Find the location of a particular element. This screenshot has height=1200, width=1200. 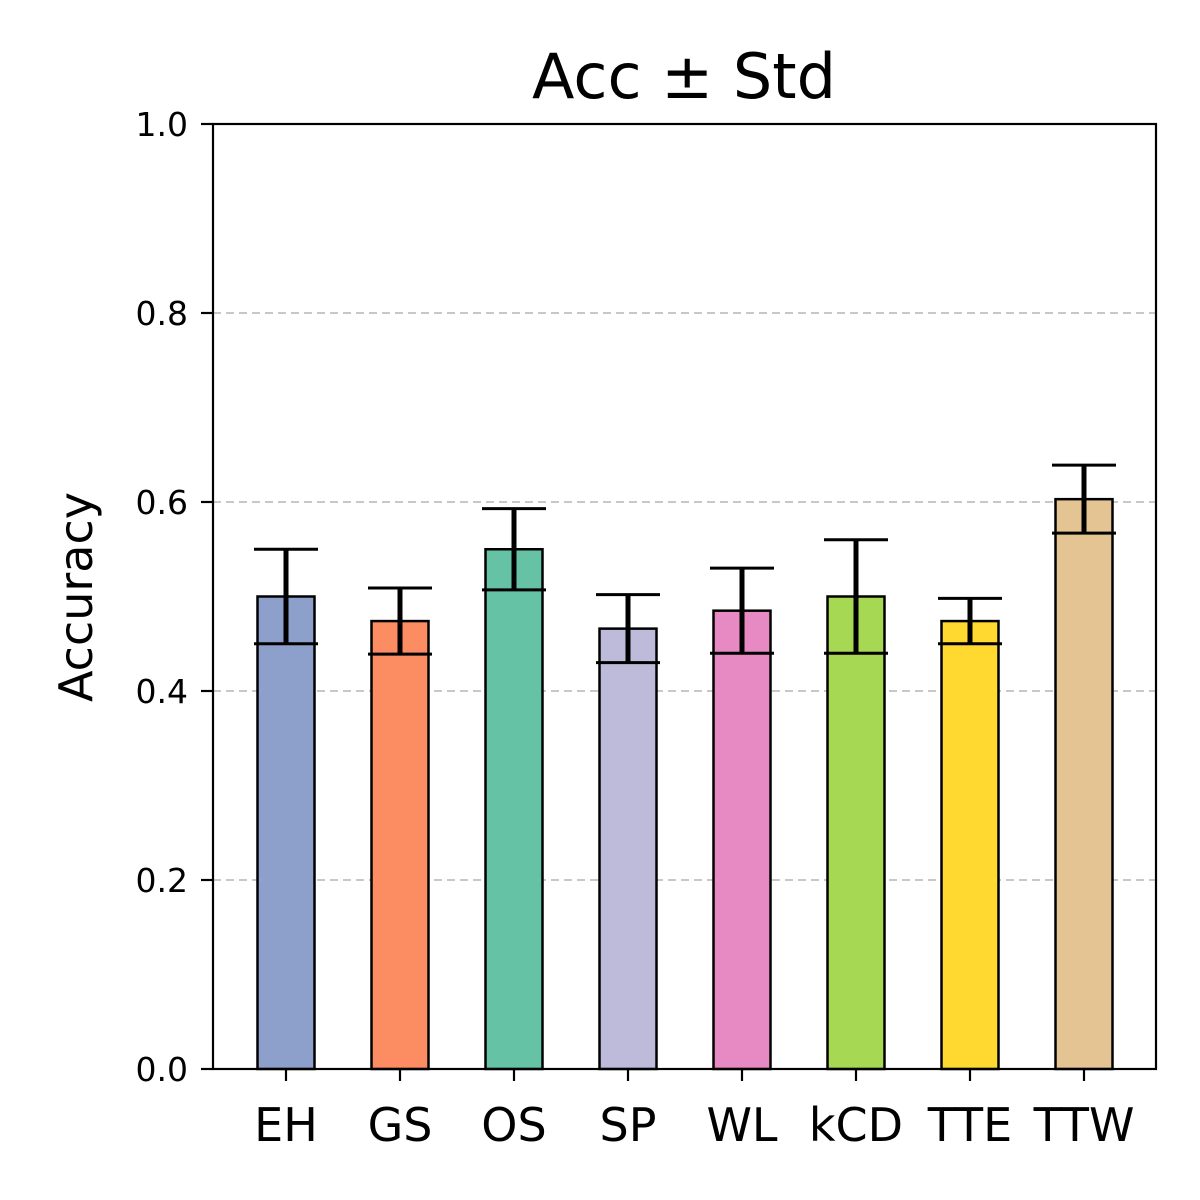

error-bar-gs is located at coordinates (400, 621).